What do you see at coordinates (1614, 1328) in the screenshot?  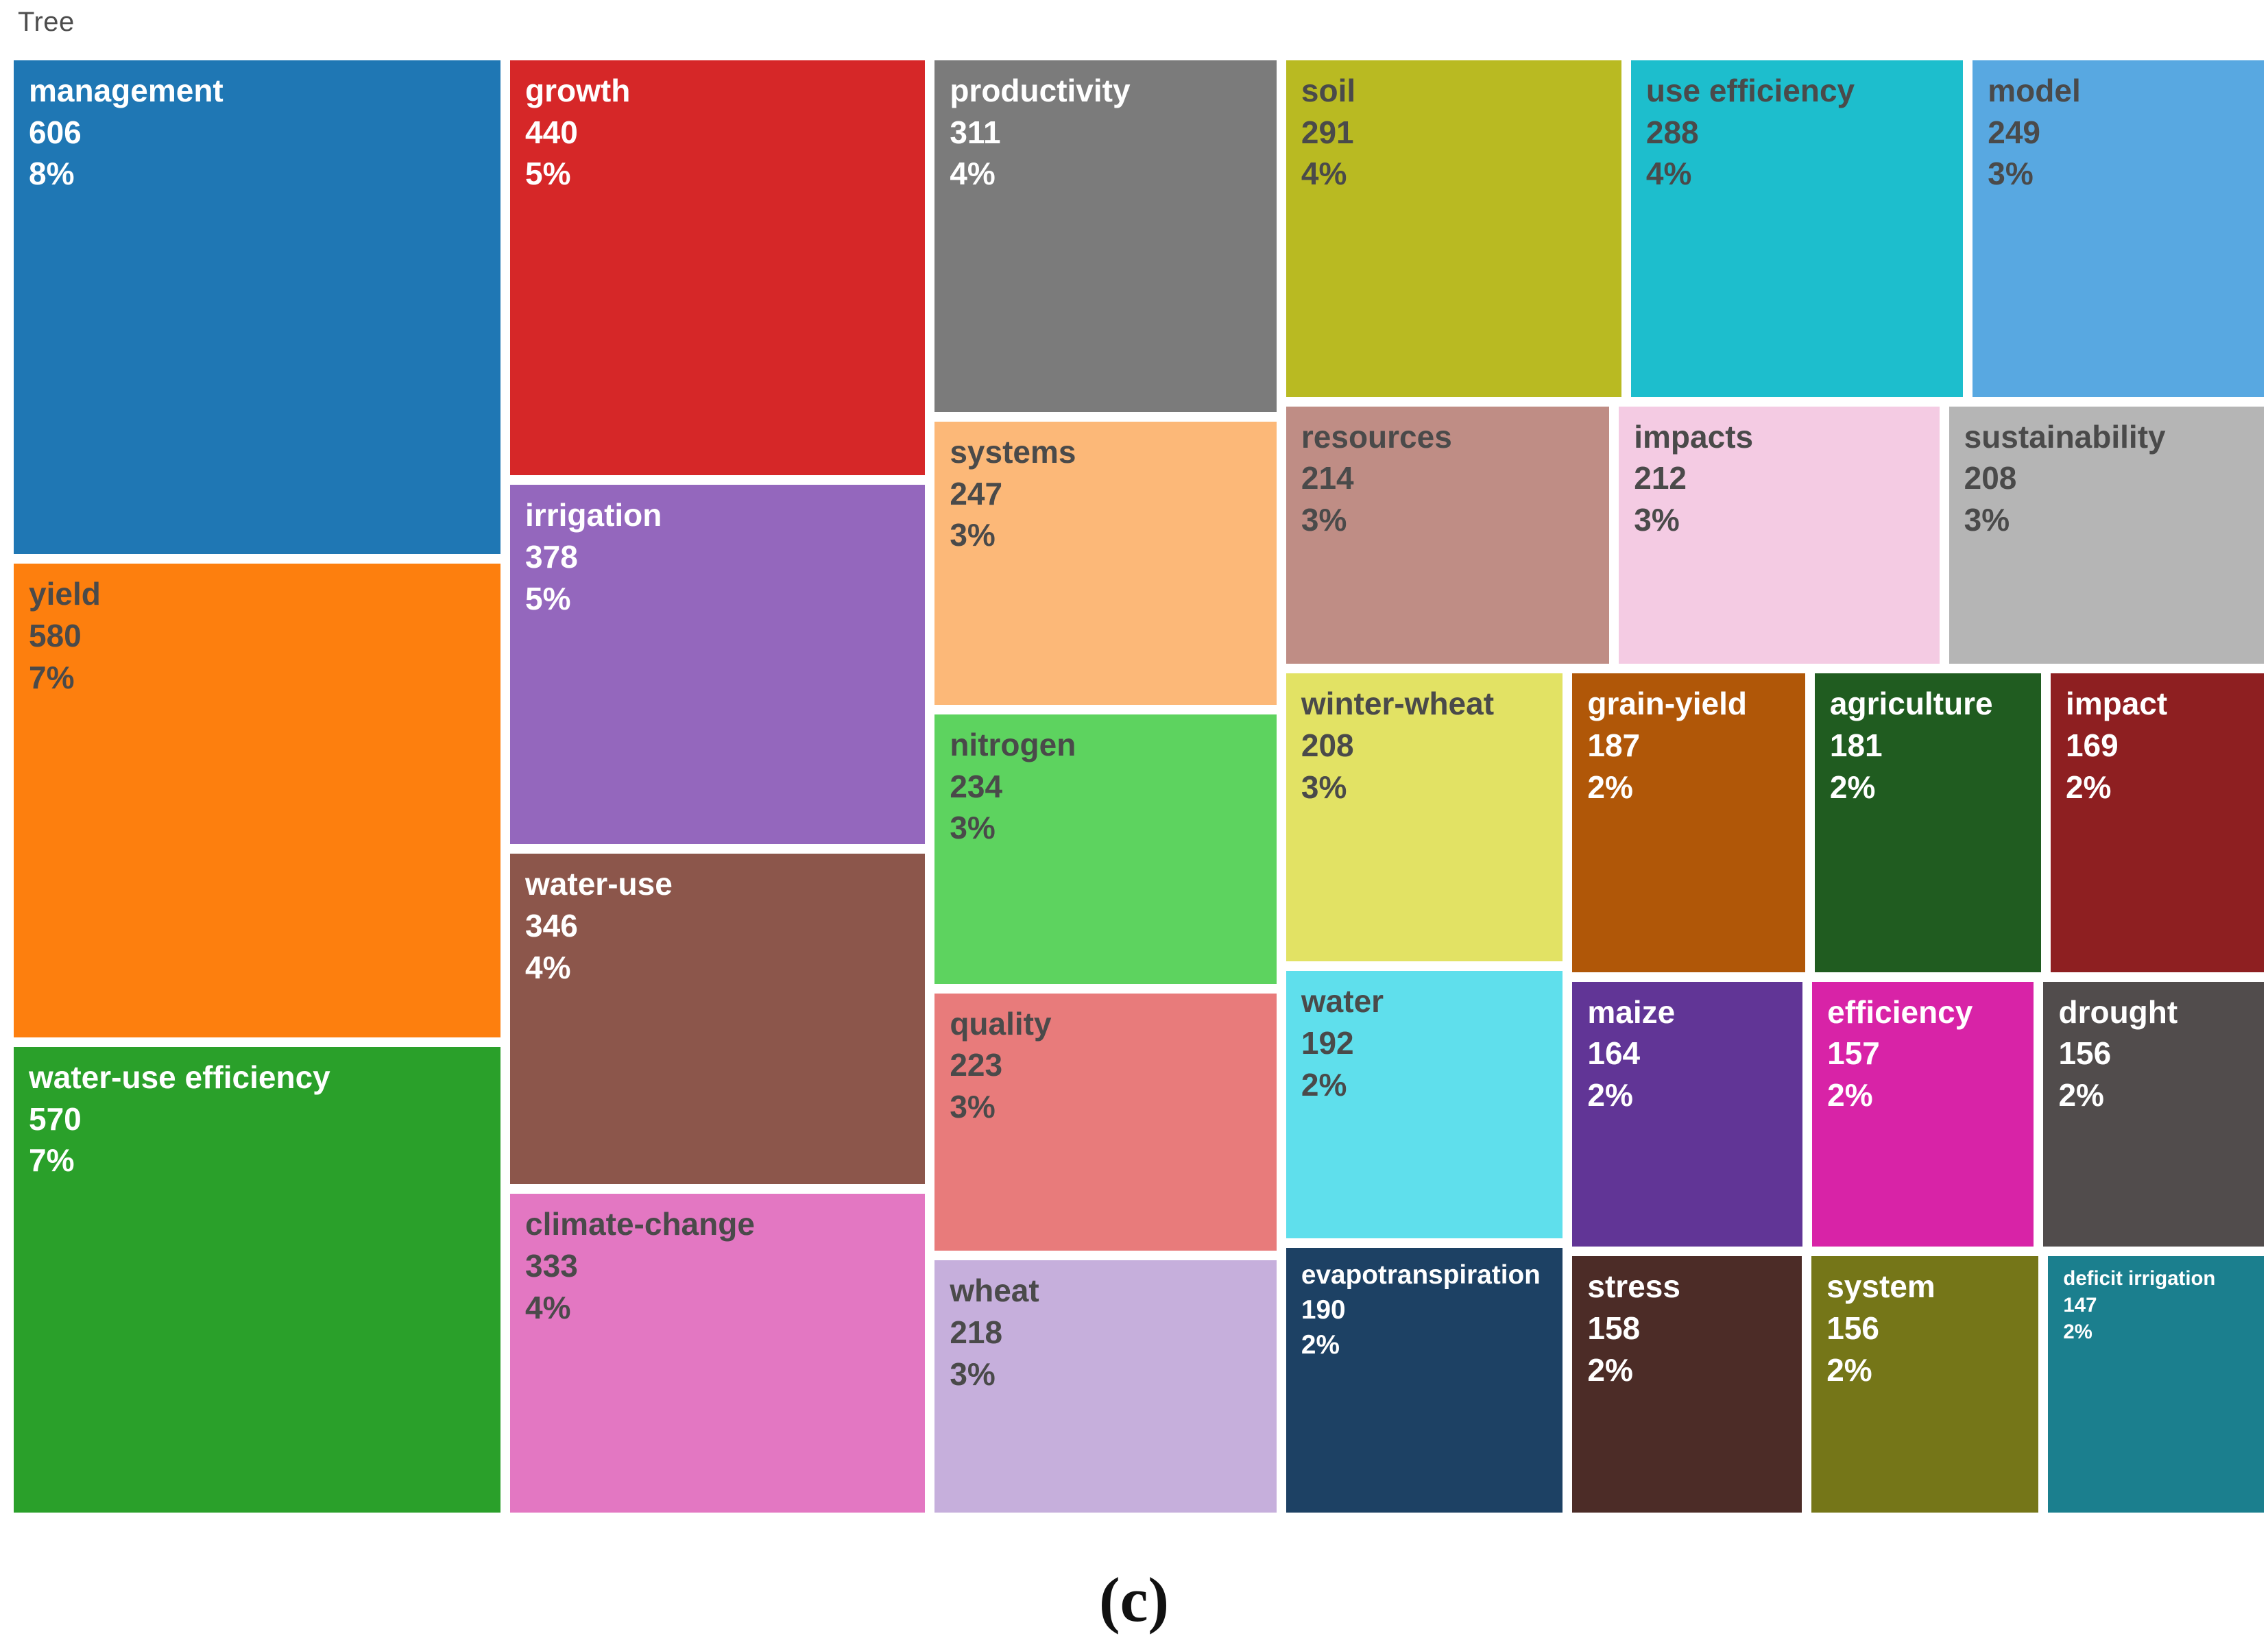 I see `tile-value: 158` at bounding box center [1614, 1328].